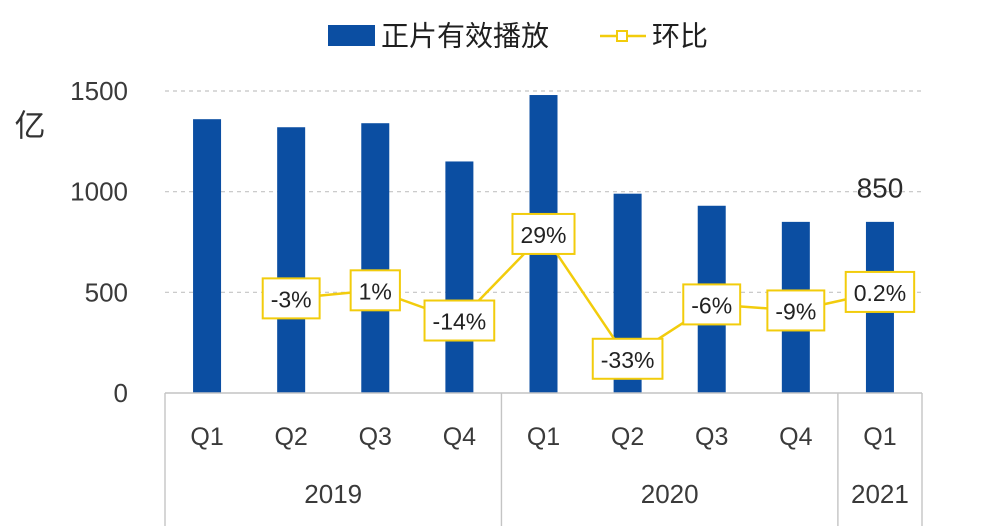 The height and width of the screenshot is (531, 1000). What do you see at coordinates (880, 494) in the screenshot?
I see `x-group-label: 2021` at bounding box center [880, 494].